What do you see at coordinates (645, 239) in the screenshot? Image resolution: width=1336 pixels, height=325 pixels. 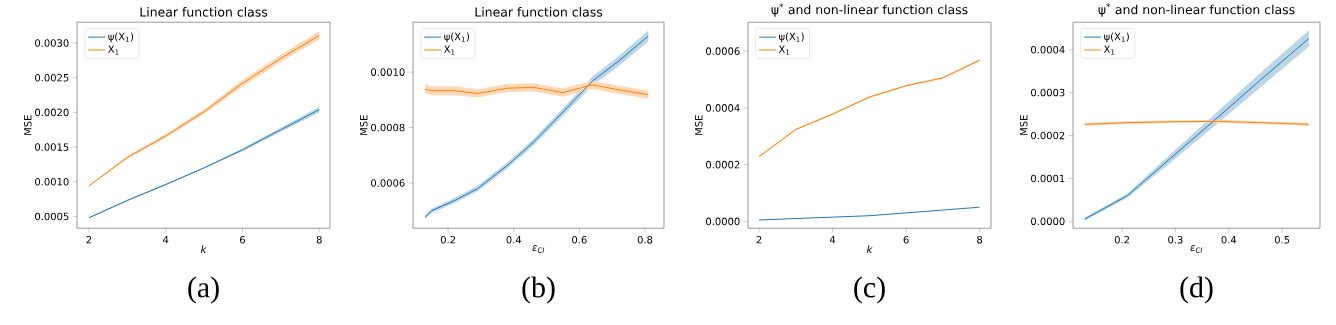 I see `x-tick-label: 0.8` at bounding box center [645, 239].